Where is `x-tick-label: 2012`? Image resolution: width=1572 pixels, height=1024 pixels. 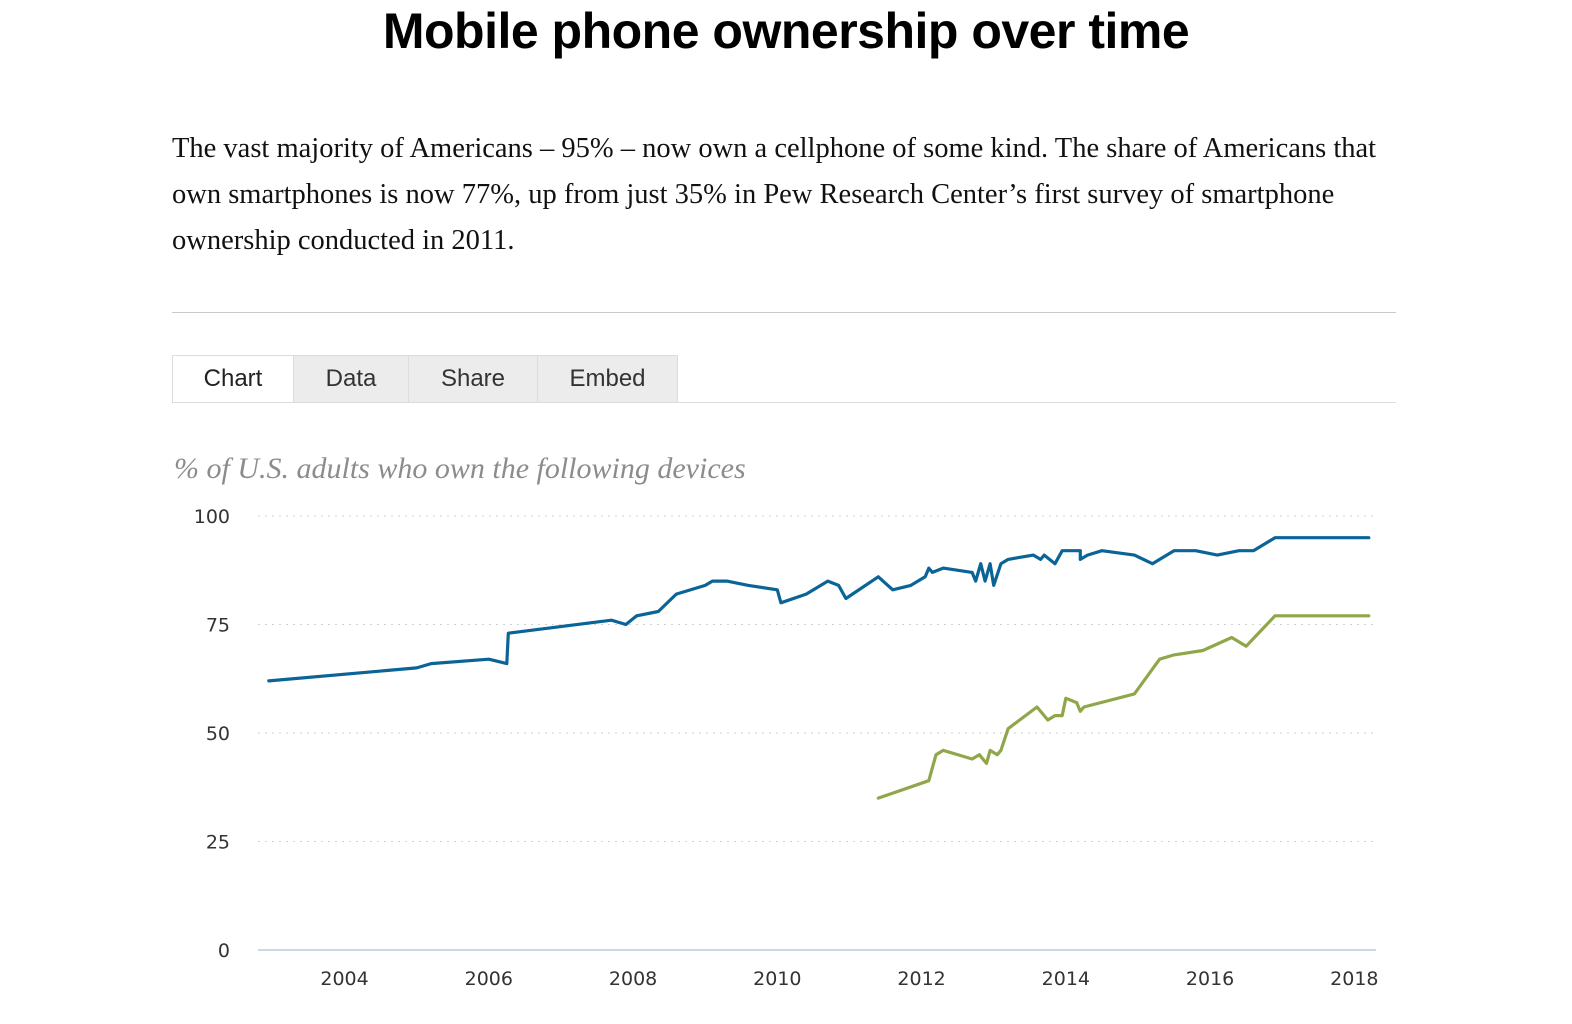
x-tick-label: 2012 is located at coordinates (921, 979).